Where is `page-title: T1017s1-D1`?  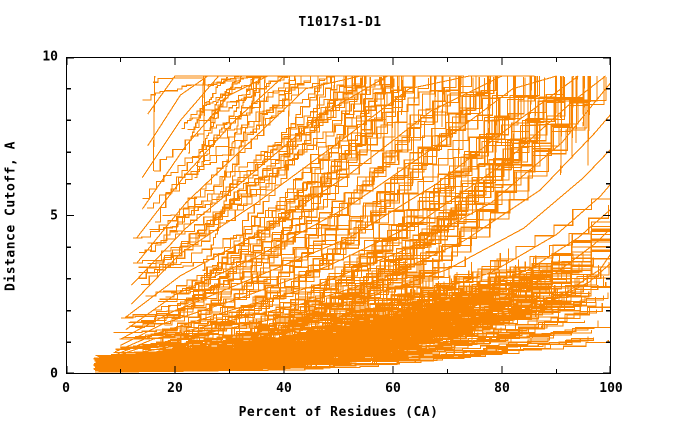 page-title: T1017s1-D1 is located at coordinates (340, 22).